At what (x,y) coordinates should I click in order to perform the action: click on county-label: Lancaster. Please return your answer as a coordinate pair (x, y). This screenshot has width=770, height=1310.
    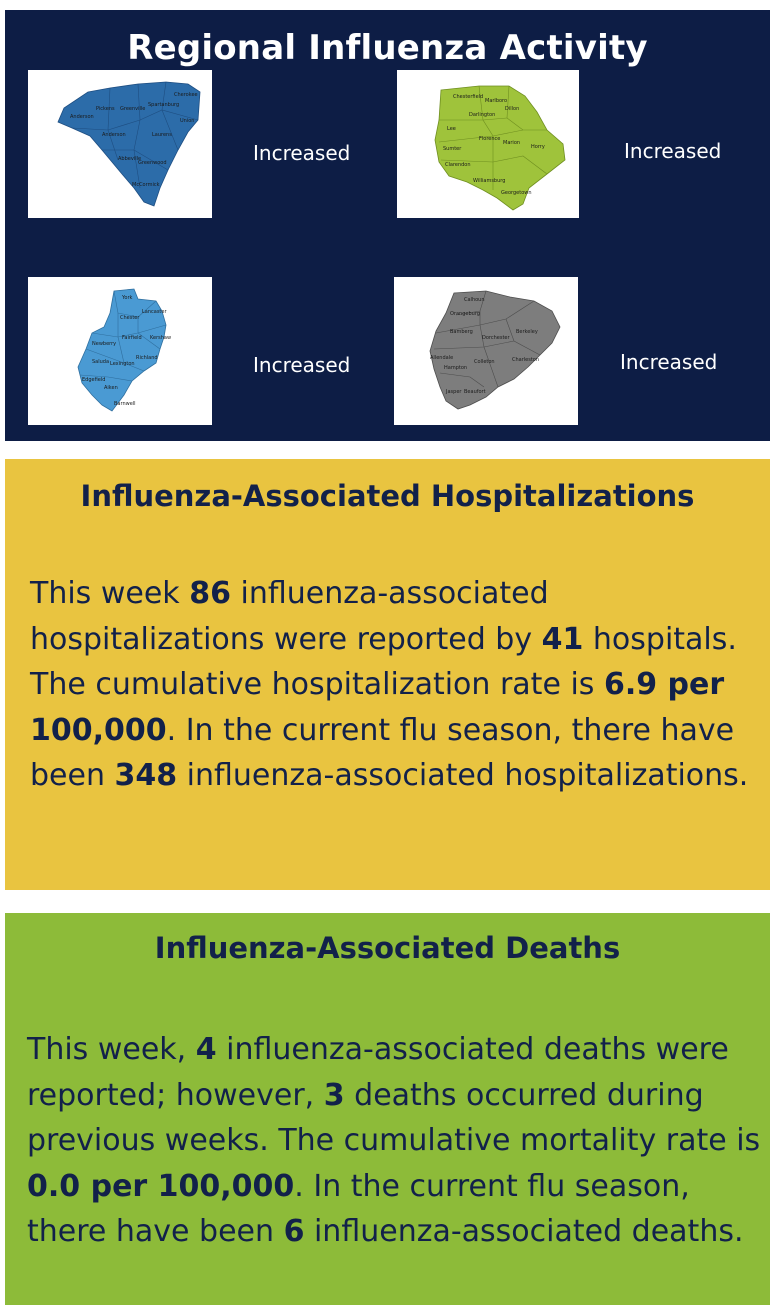
    Looking at the image, I should click on (154, 312).